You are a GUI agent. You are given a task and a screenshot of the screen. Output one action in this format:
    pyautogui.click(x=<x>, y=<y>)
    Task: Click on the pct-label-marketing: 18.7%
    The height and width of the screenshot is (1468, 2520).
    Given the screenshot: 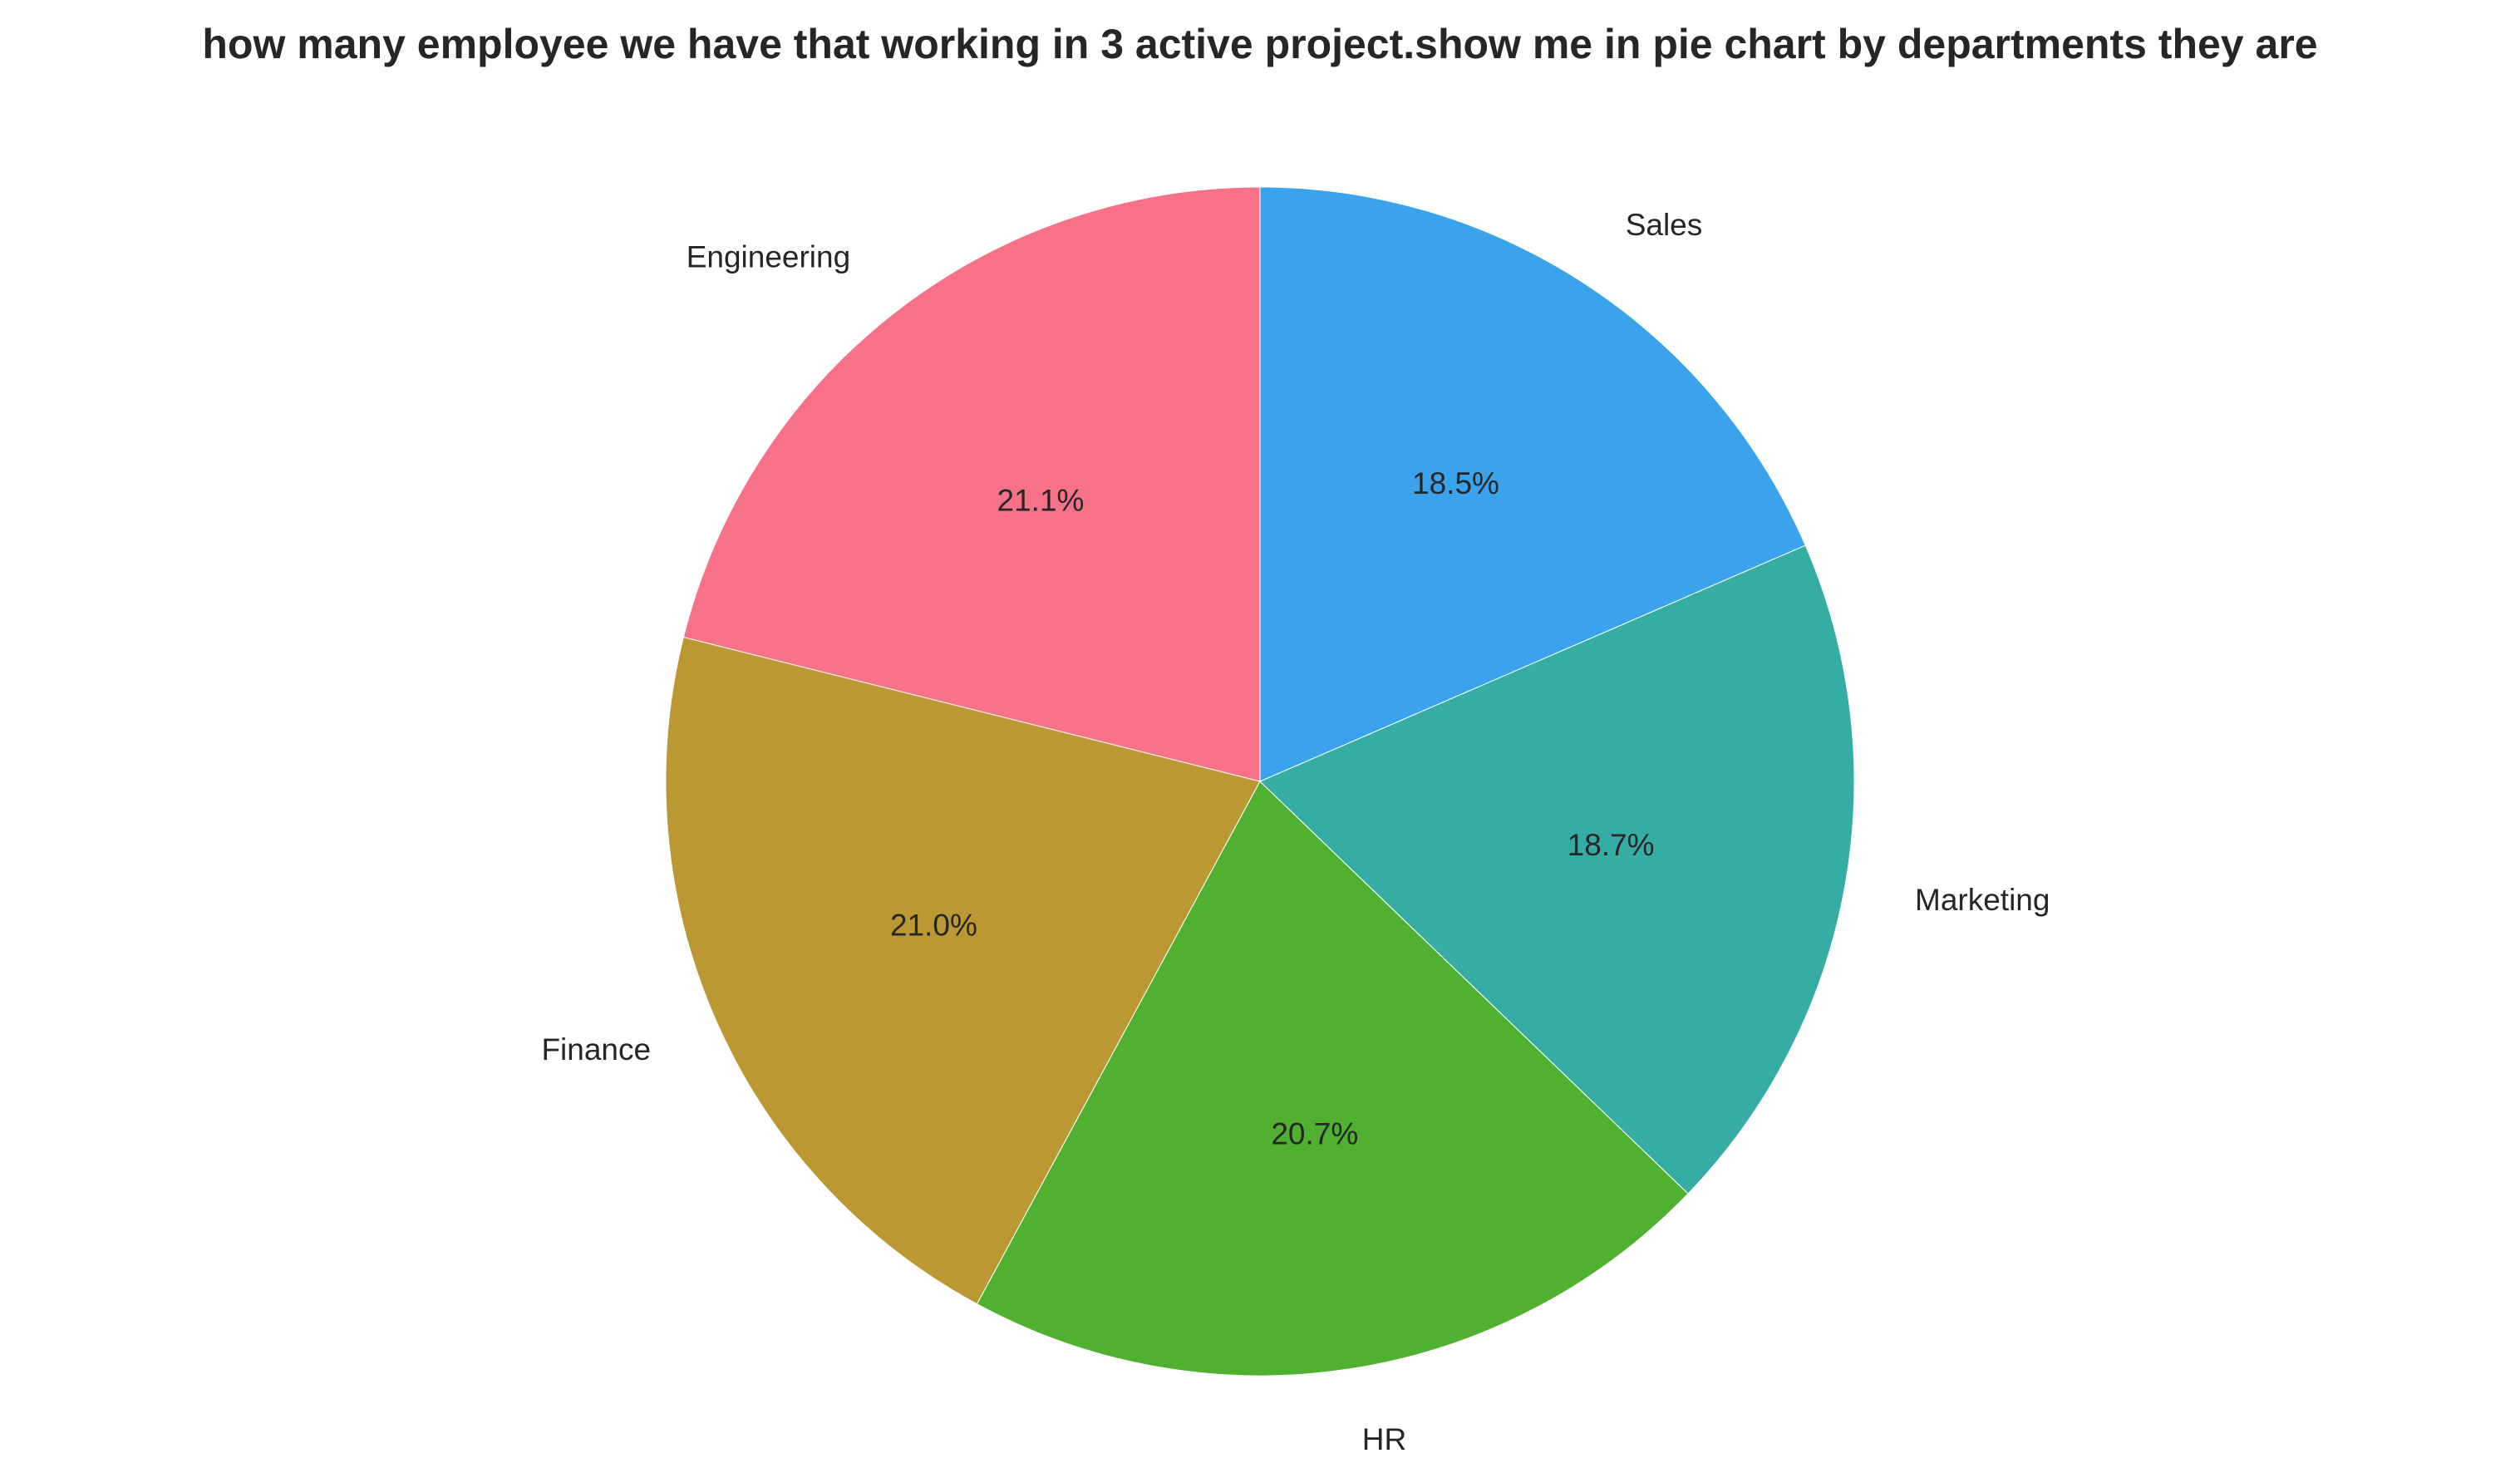 What is the action you would take?
    pyautogui.click(x=1611, y=845)
    